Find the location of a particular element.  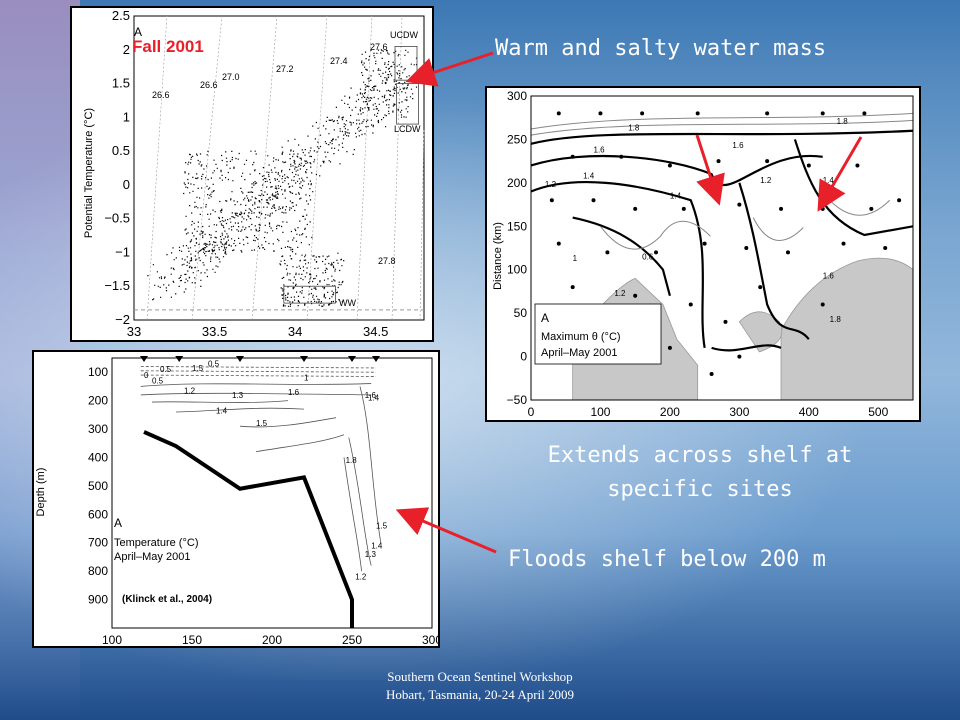

ts-isopycnal-label-6: 27.8 is located at coordinates (387, 261).